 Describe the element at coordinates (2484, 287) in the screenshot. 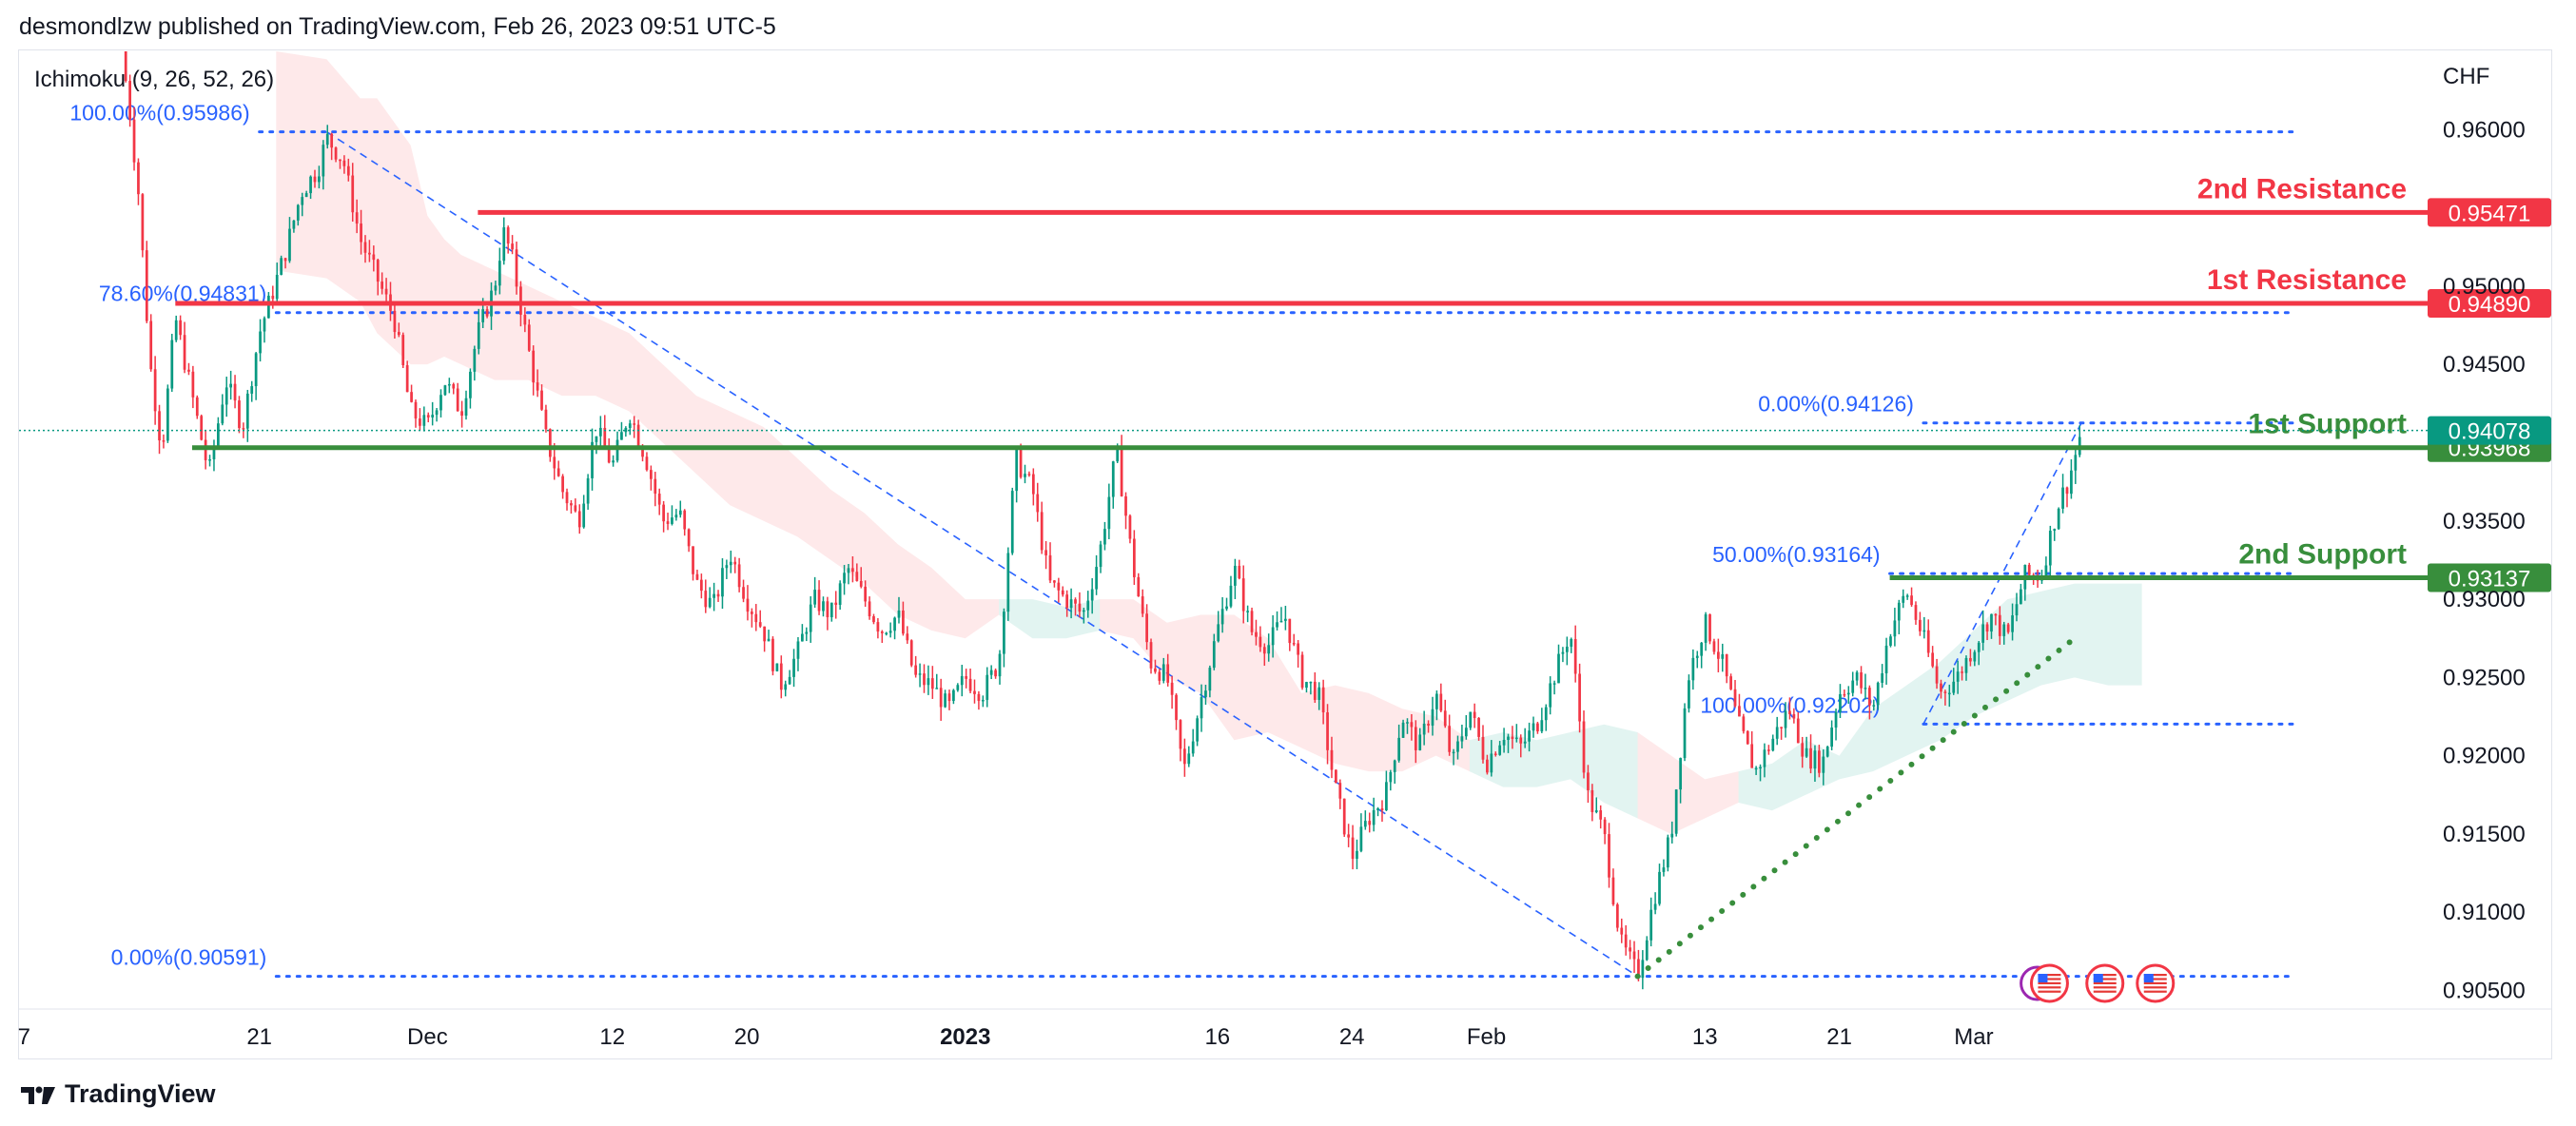

I see `price-tick-label: 0.95000` at that location.